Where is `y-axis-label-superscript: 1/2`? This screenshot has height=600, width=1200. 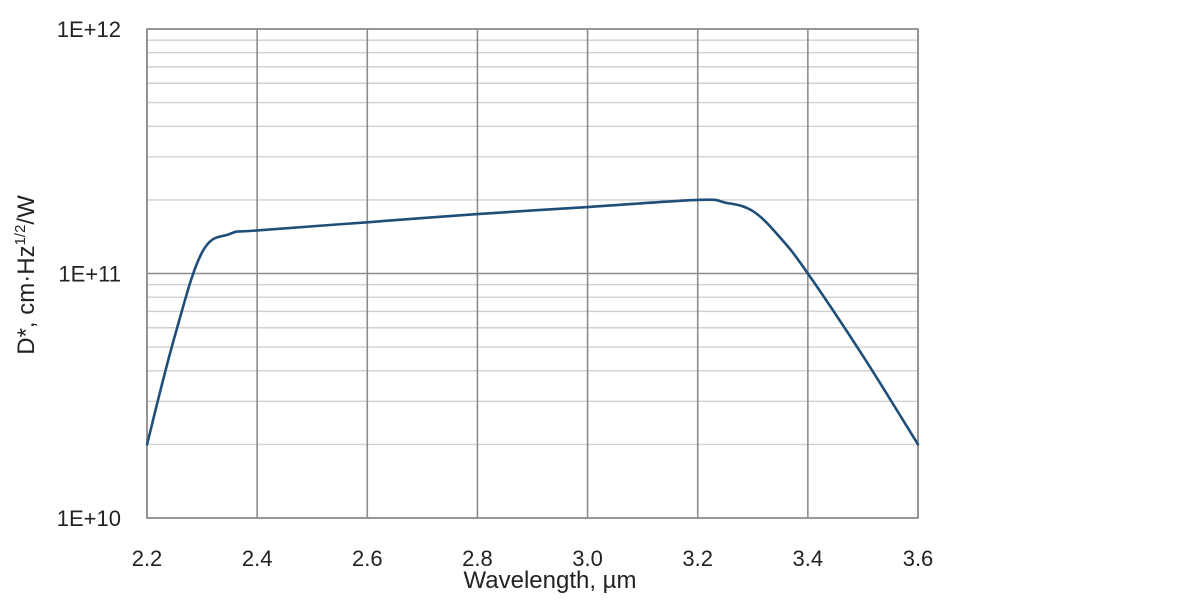 y-axis-label-superscript: 1/2 is located at coordinates (20, 235).